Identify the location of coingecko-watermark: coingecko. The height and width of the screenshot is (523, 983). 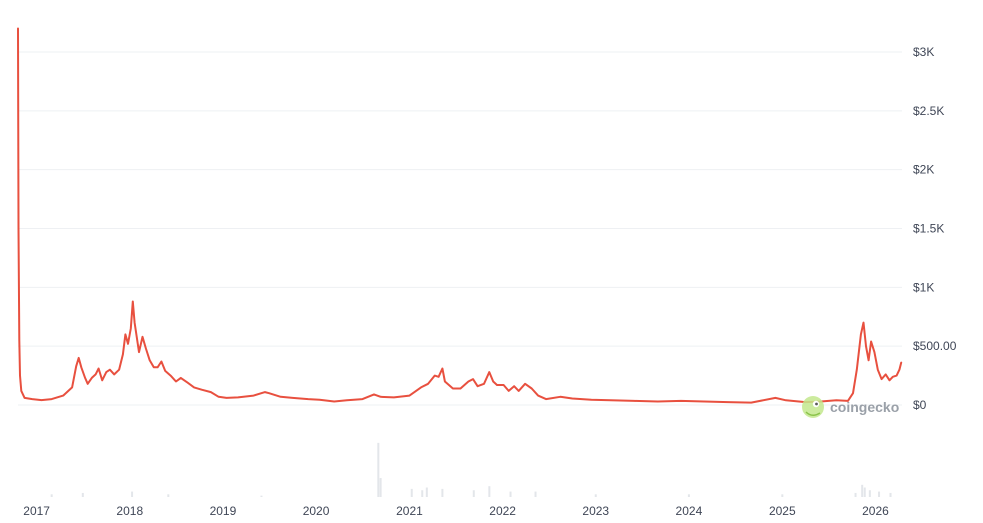
(850, 407).